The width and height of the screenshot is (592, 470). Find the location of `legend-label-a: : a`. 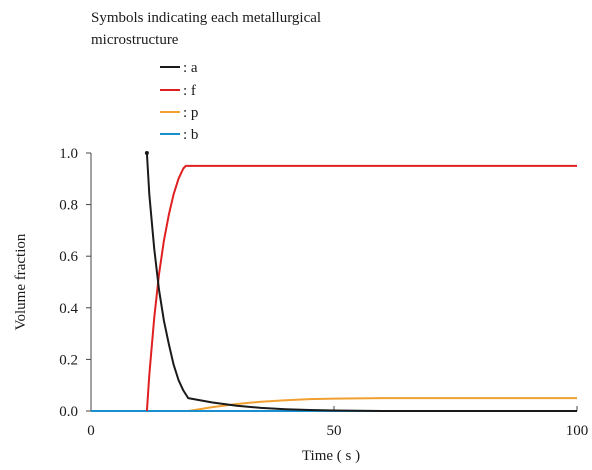

legend-label-a: : a is located at coordinates (190, 68).